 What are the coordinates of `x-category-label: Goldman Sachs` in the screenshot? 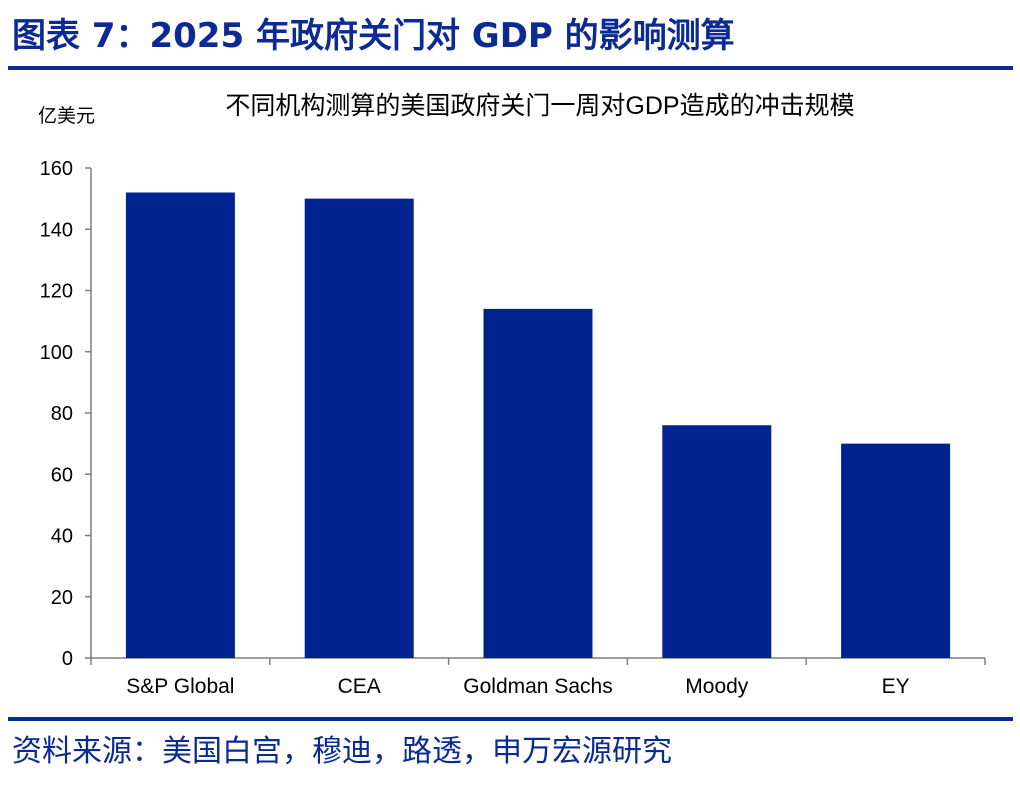 It's located at (537, 686).